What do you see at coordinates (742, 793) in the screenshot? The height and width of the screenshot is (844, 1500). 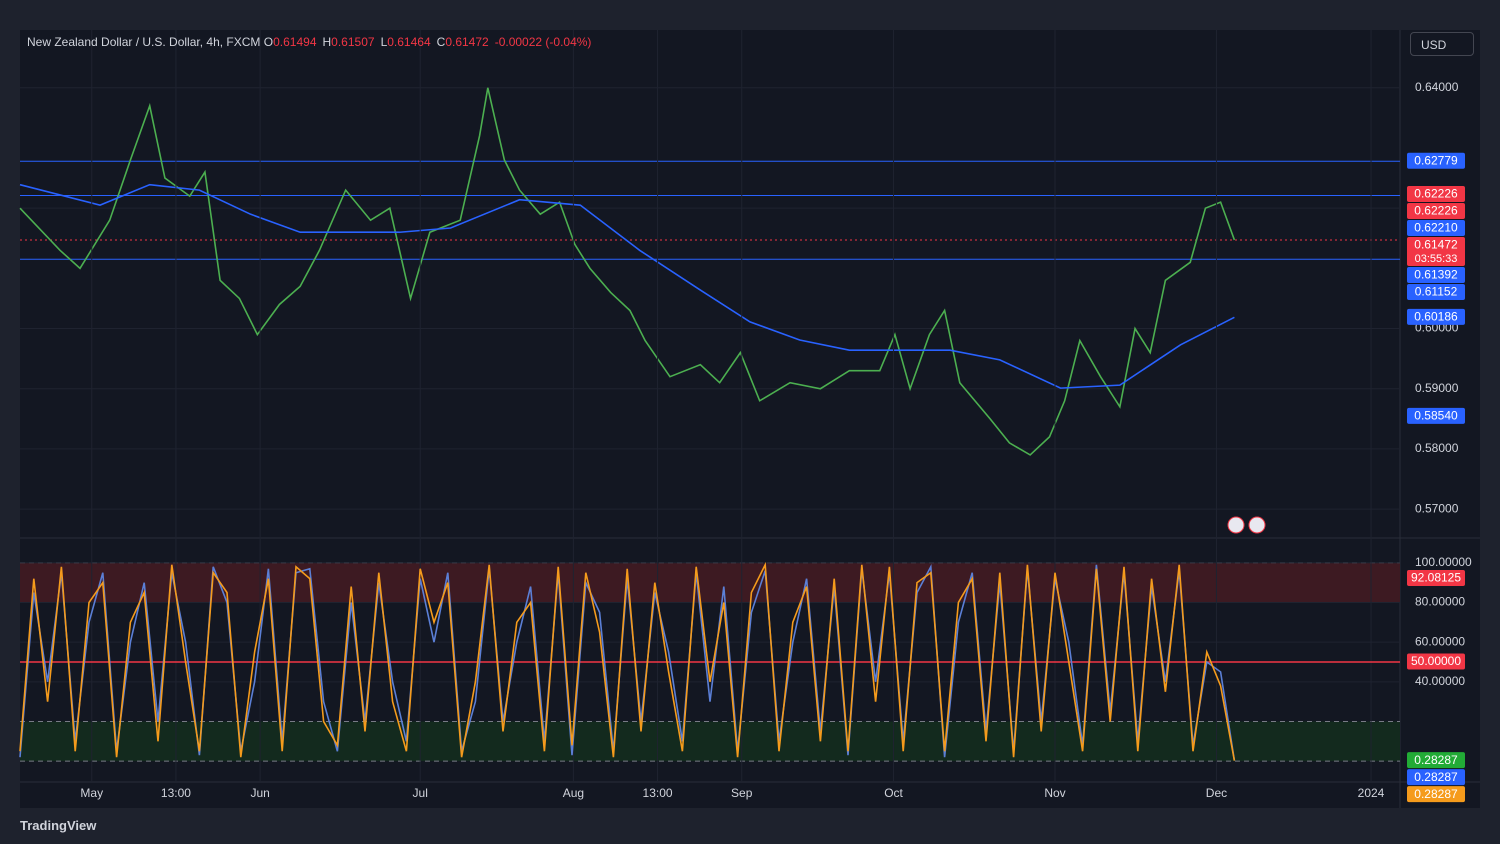 I see `x-tick-label: Sep` at bounding box center [742, 793].